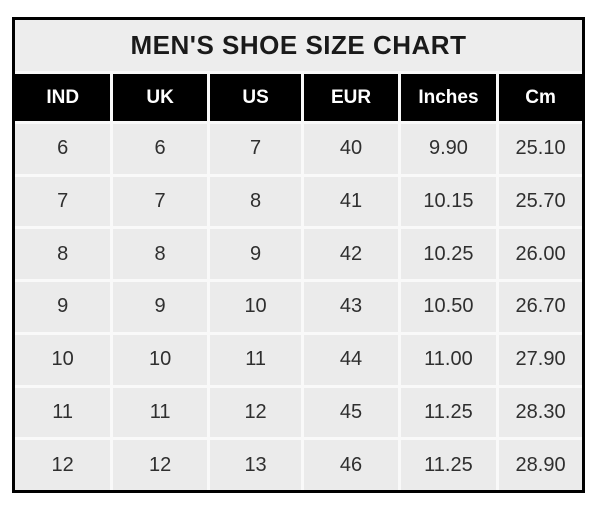  What do you see at coordinates (351, 465) in the screenshot?
I see `table-cell: 46` at bounding box center [351, 465].